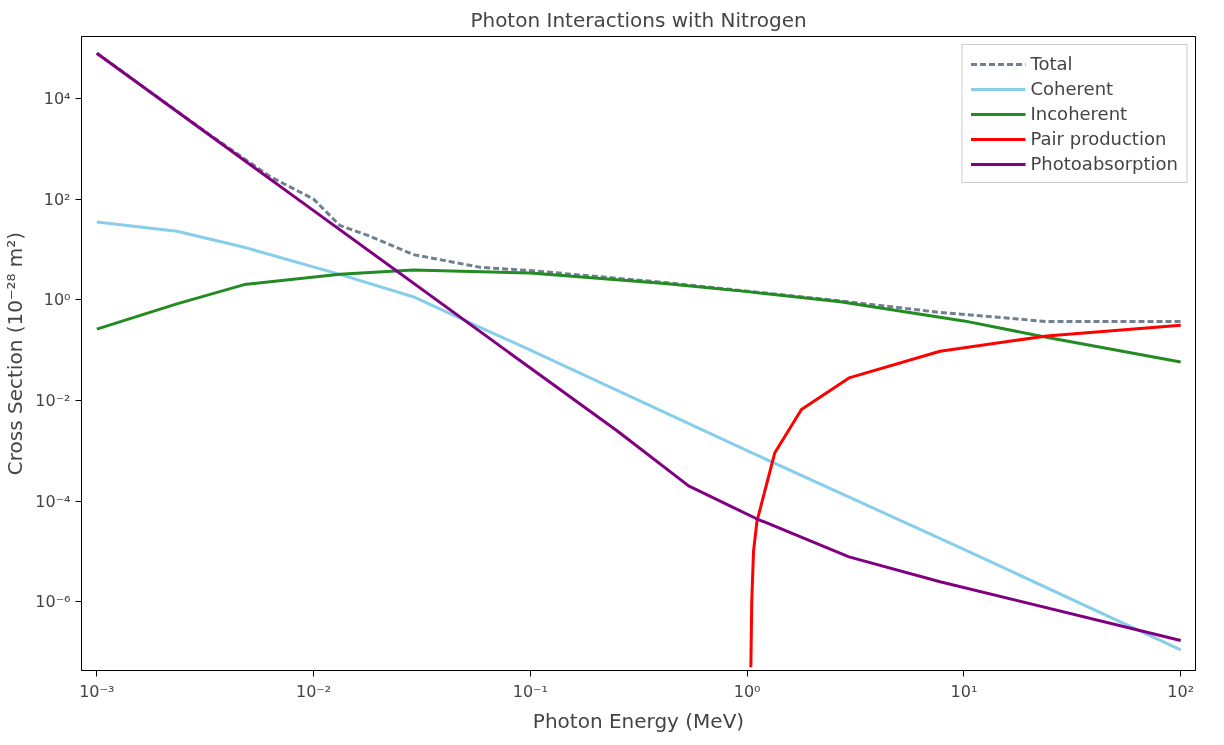  I want to click on legend-label: Photoabsorption, so click(1104, 163).